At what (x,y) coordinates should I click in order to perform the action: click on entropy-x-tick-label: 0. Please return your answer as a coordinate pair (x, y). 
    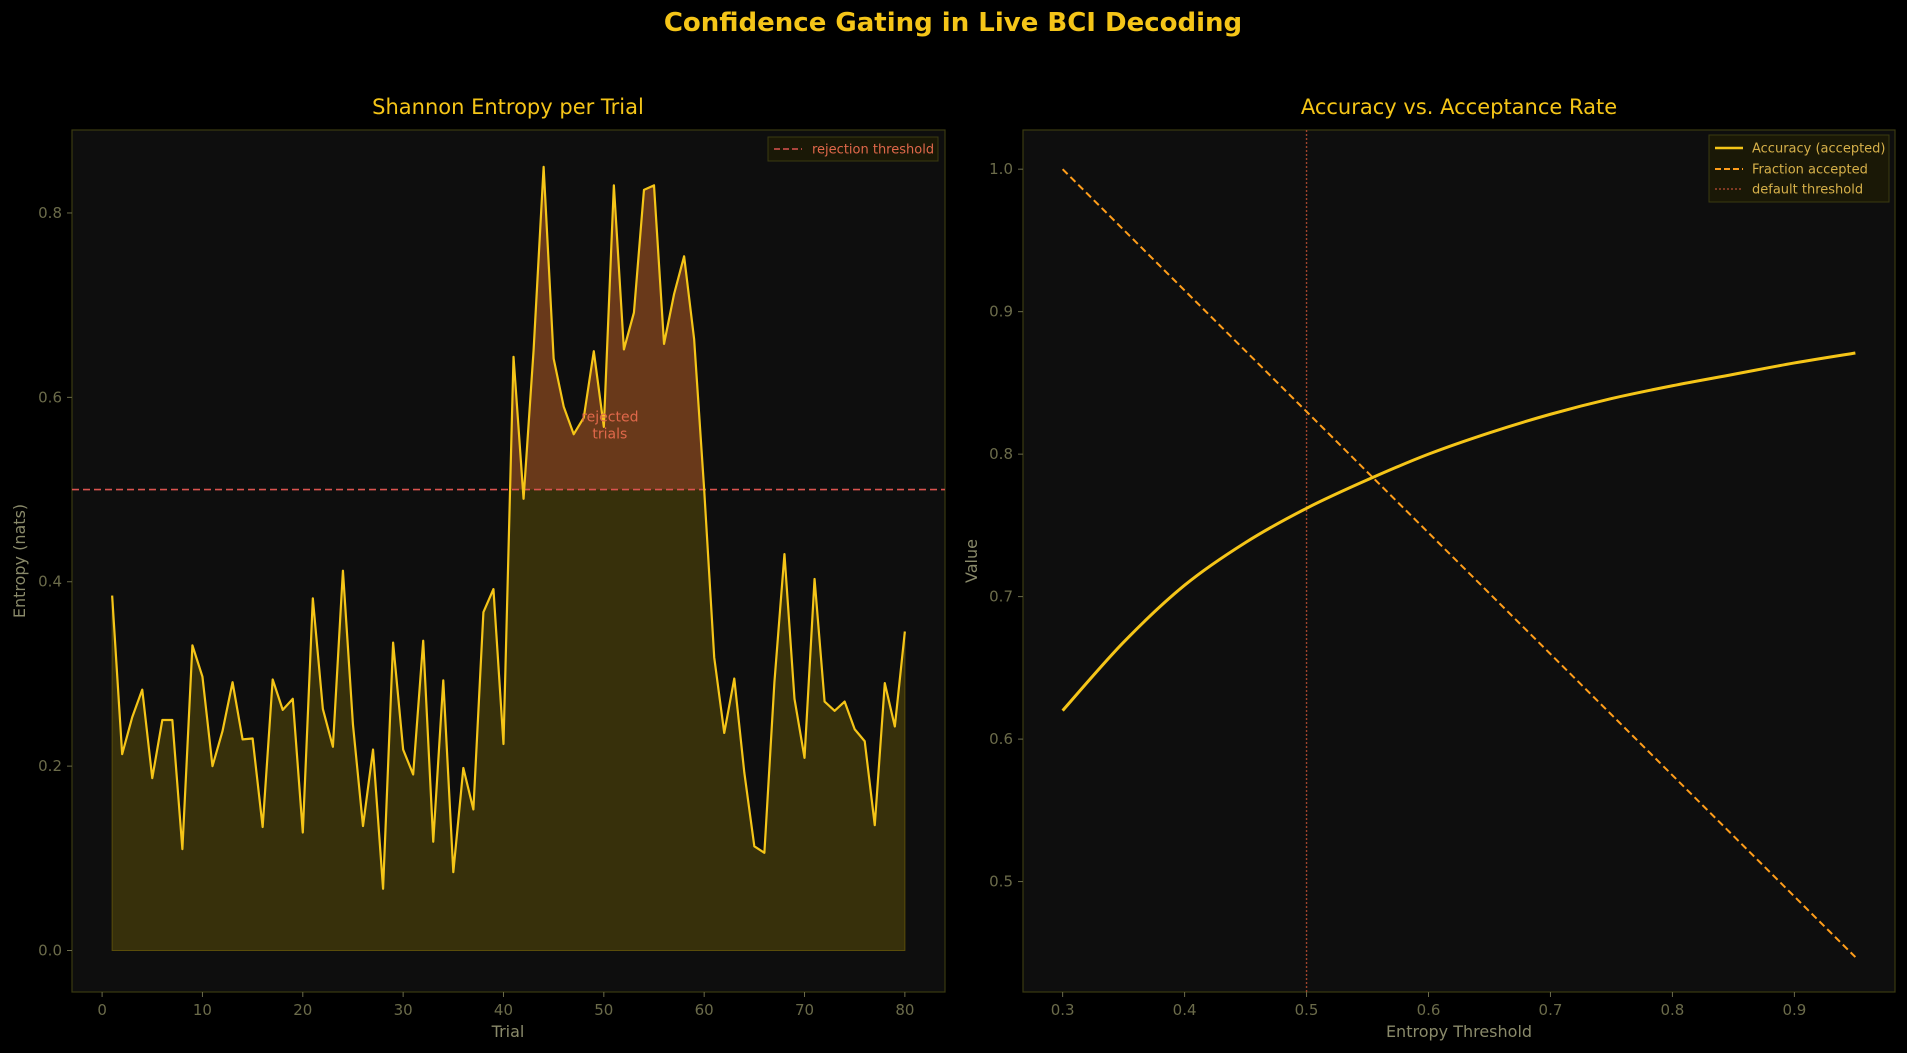
    Looking at the image, I should click on (102, 1010).